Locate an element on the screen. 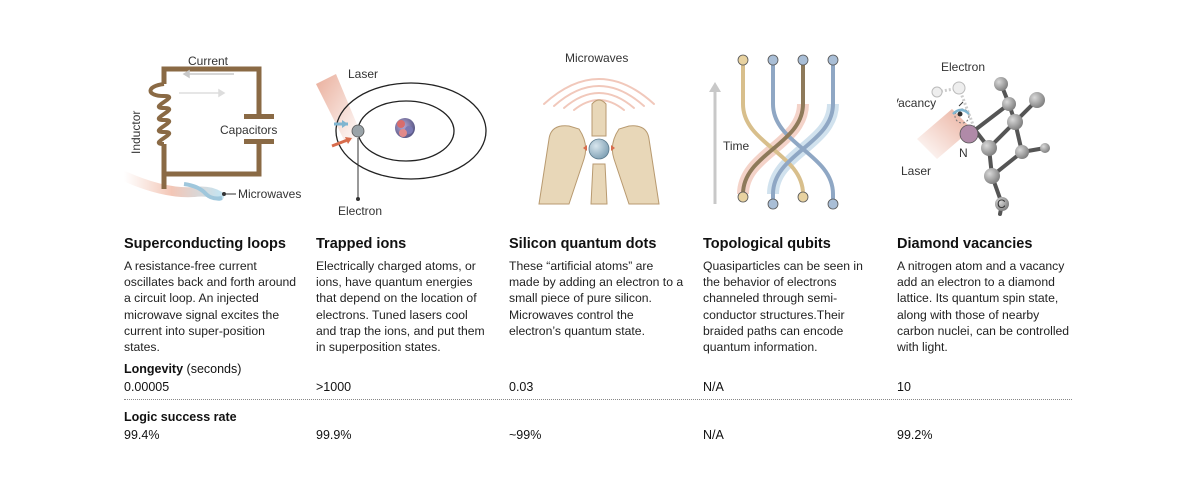  diamond-vacancies-illustration: Electron Vacancy N Laser C is located at coordinates (973, 138).